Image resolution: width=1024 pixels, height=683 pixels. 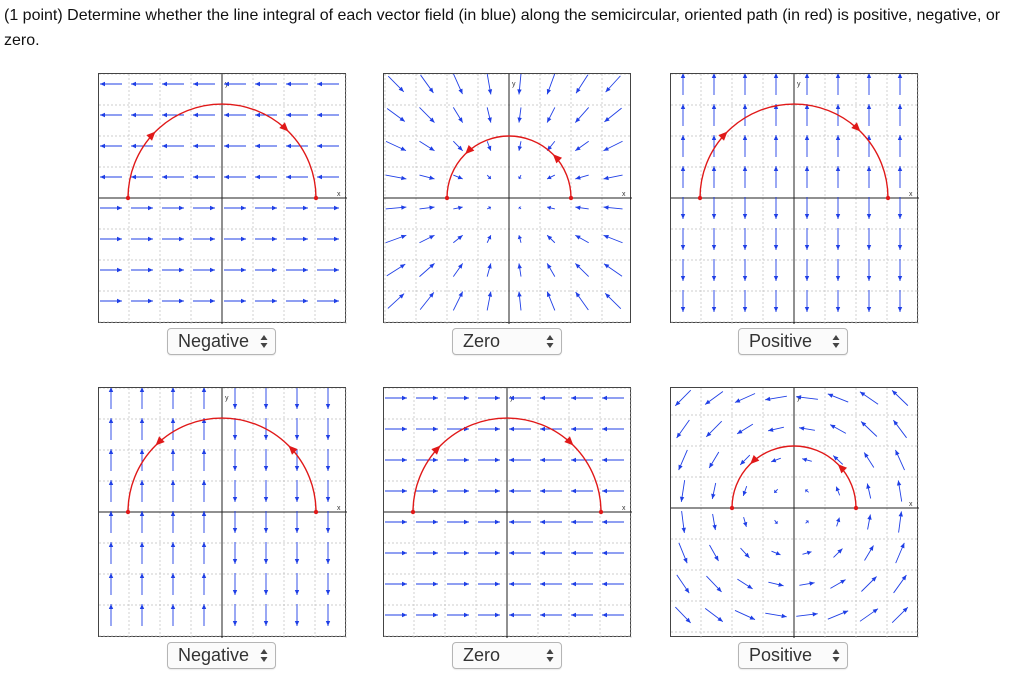 I want to click on path-direction-arrow, so click(x=436, y=450).